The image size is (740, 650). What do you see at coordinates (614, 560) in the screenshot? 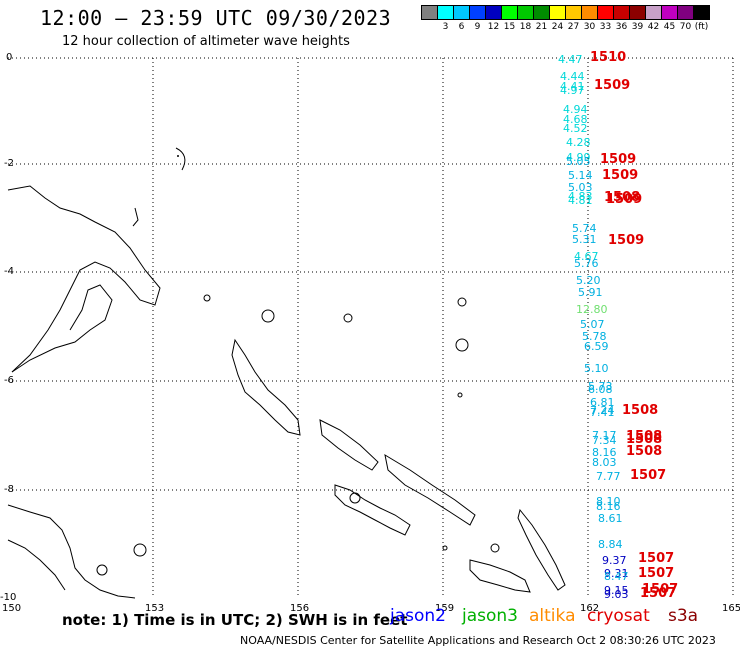
I see `wave-height-value: 9.37` at bounding box center [614, 560].